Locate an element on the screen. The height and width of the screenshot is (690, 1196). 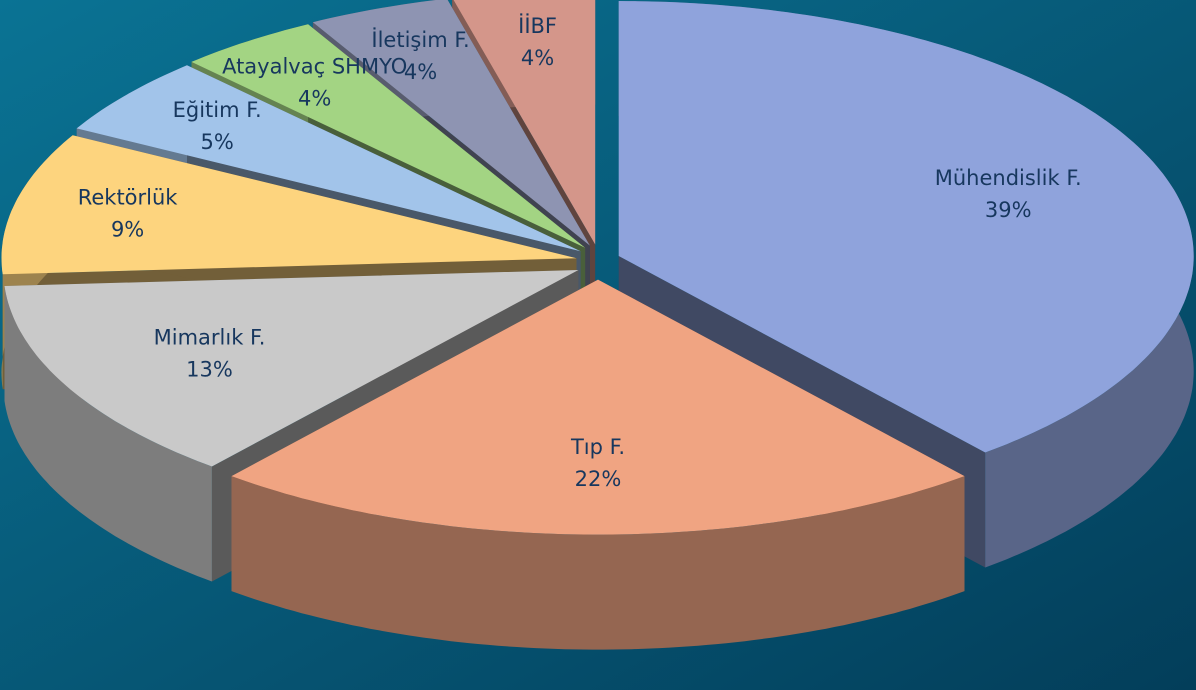
slice-label: Tıp F. is located at coordinates (597, 447).